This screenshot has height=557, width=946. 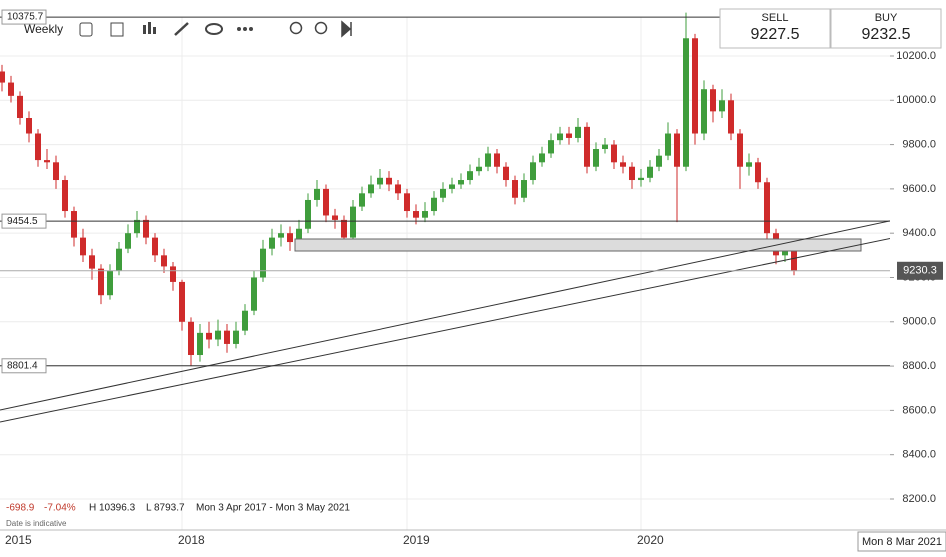 I want to click on level-label: 10375.7, so click(x=25, y=17).